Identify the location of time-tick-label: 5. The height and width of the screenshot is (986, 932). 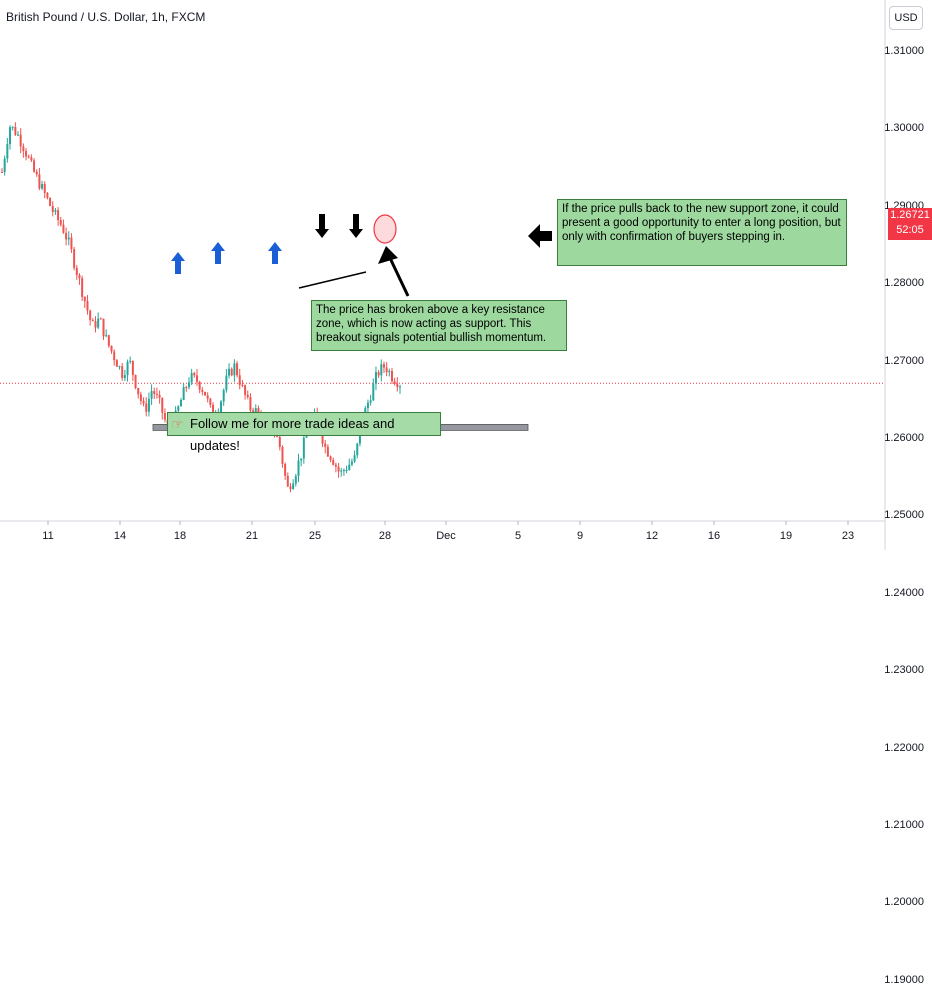
(518, 536).